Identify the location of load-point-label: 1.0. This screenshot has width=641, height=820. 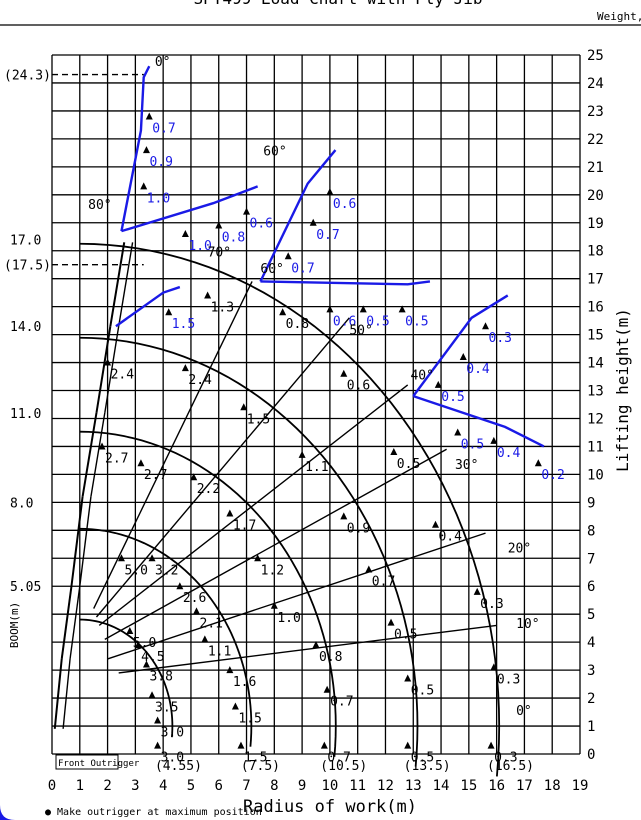
(288, 618).